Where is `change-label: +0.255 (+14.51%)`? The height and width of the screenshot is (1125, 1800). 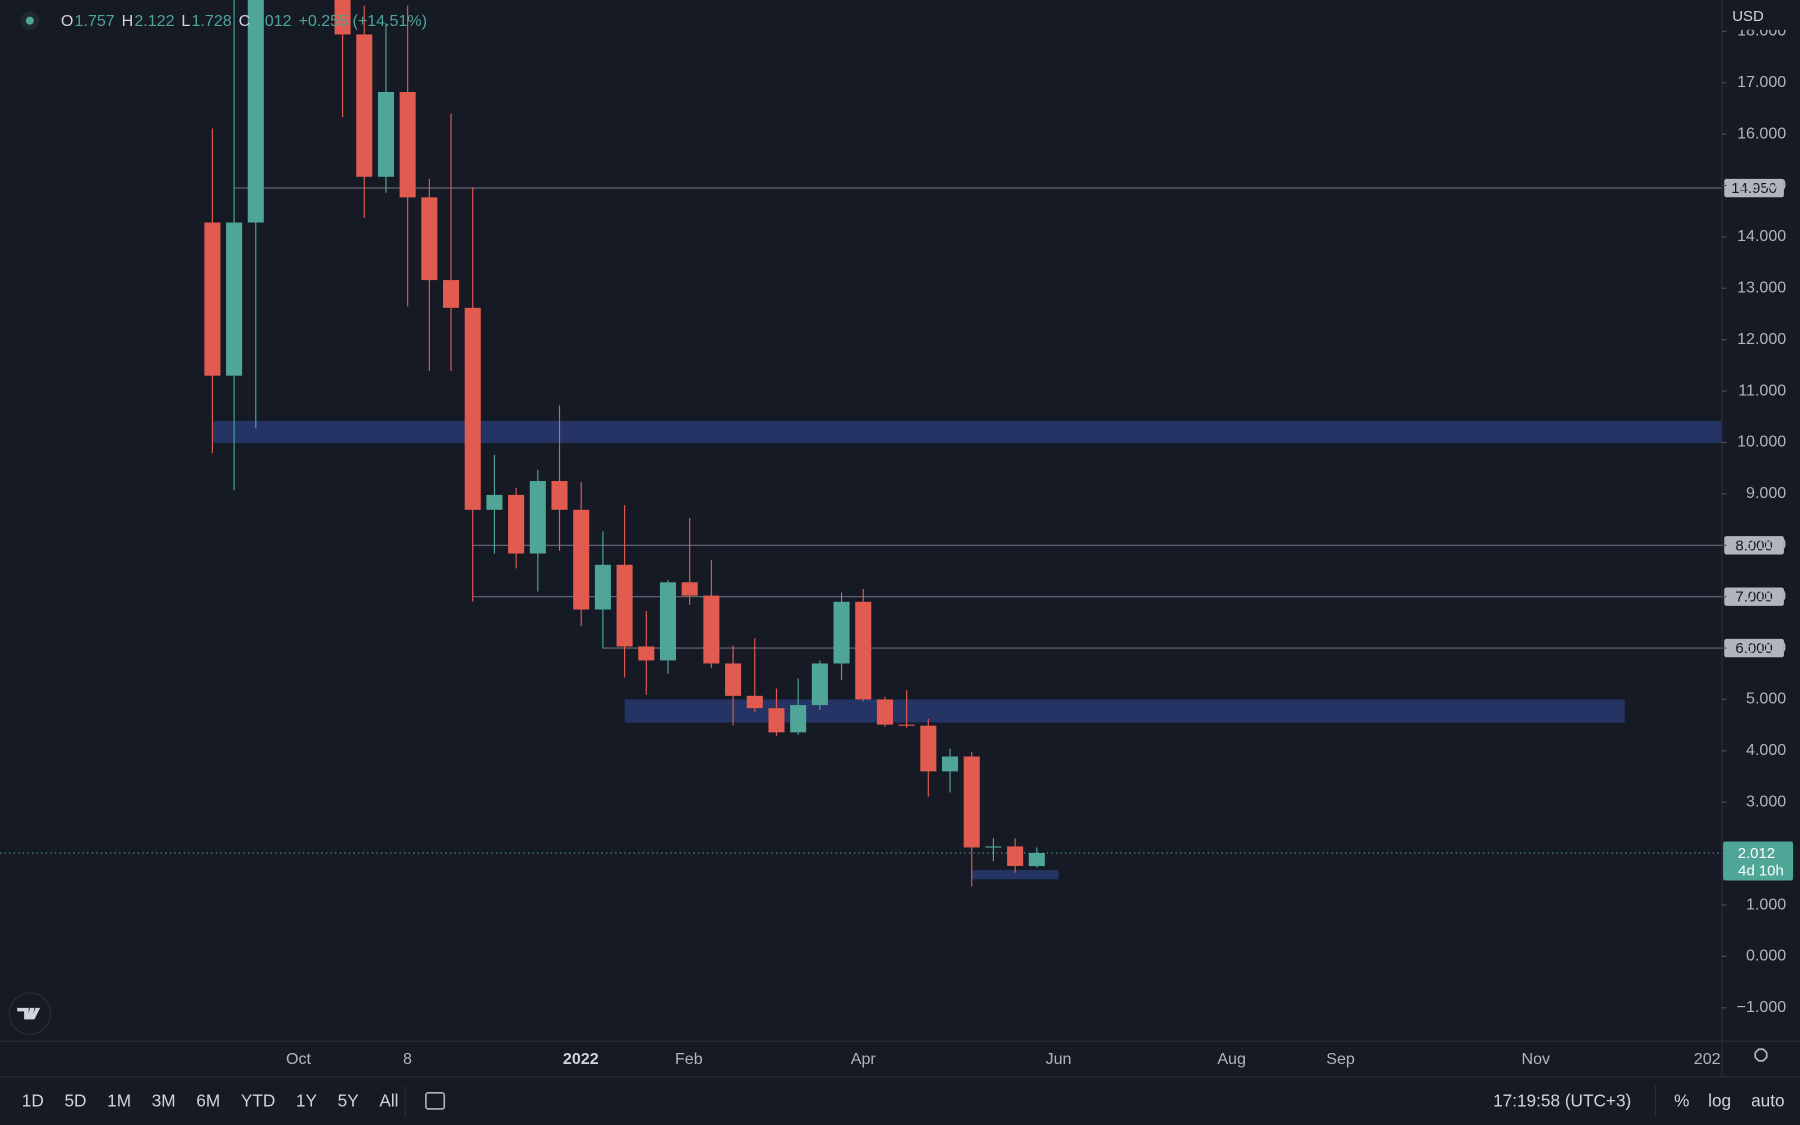 change-label: +0.255 (+14.51%) is located at coordinates (362, 21).